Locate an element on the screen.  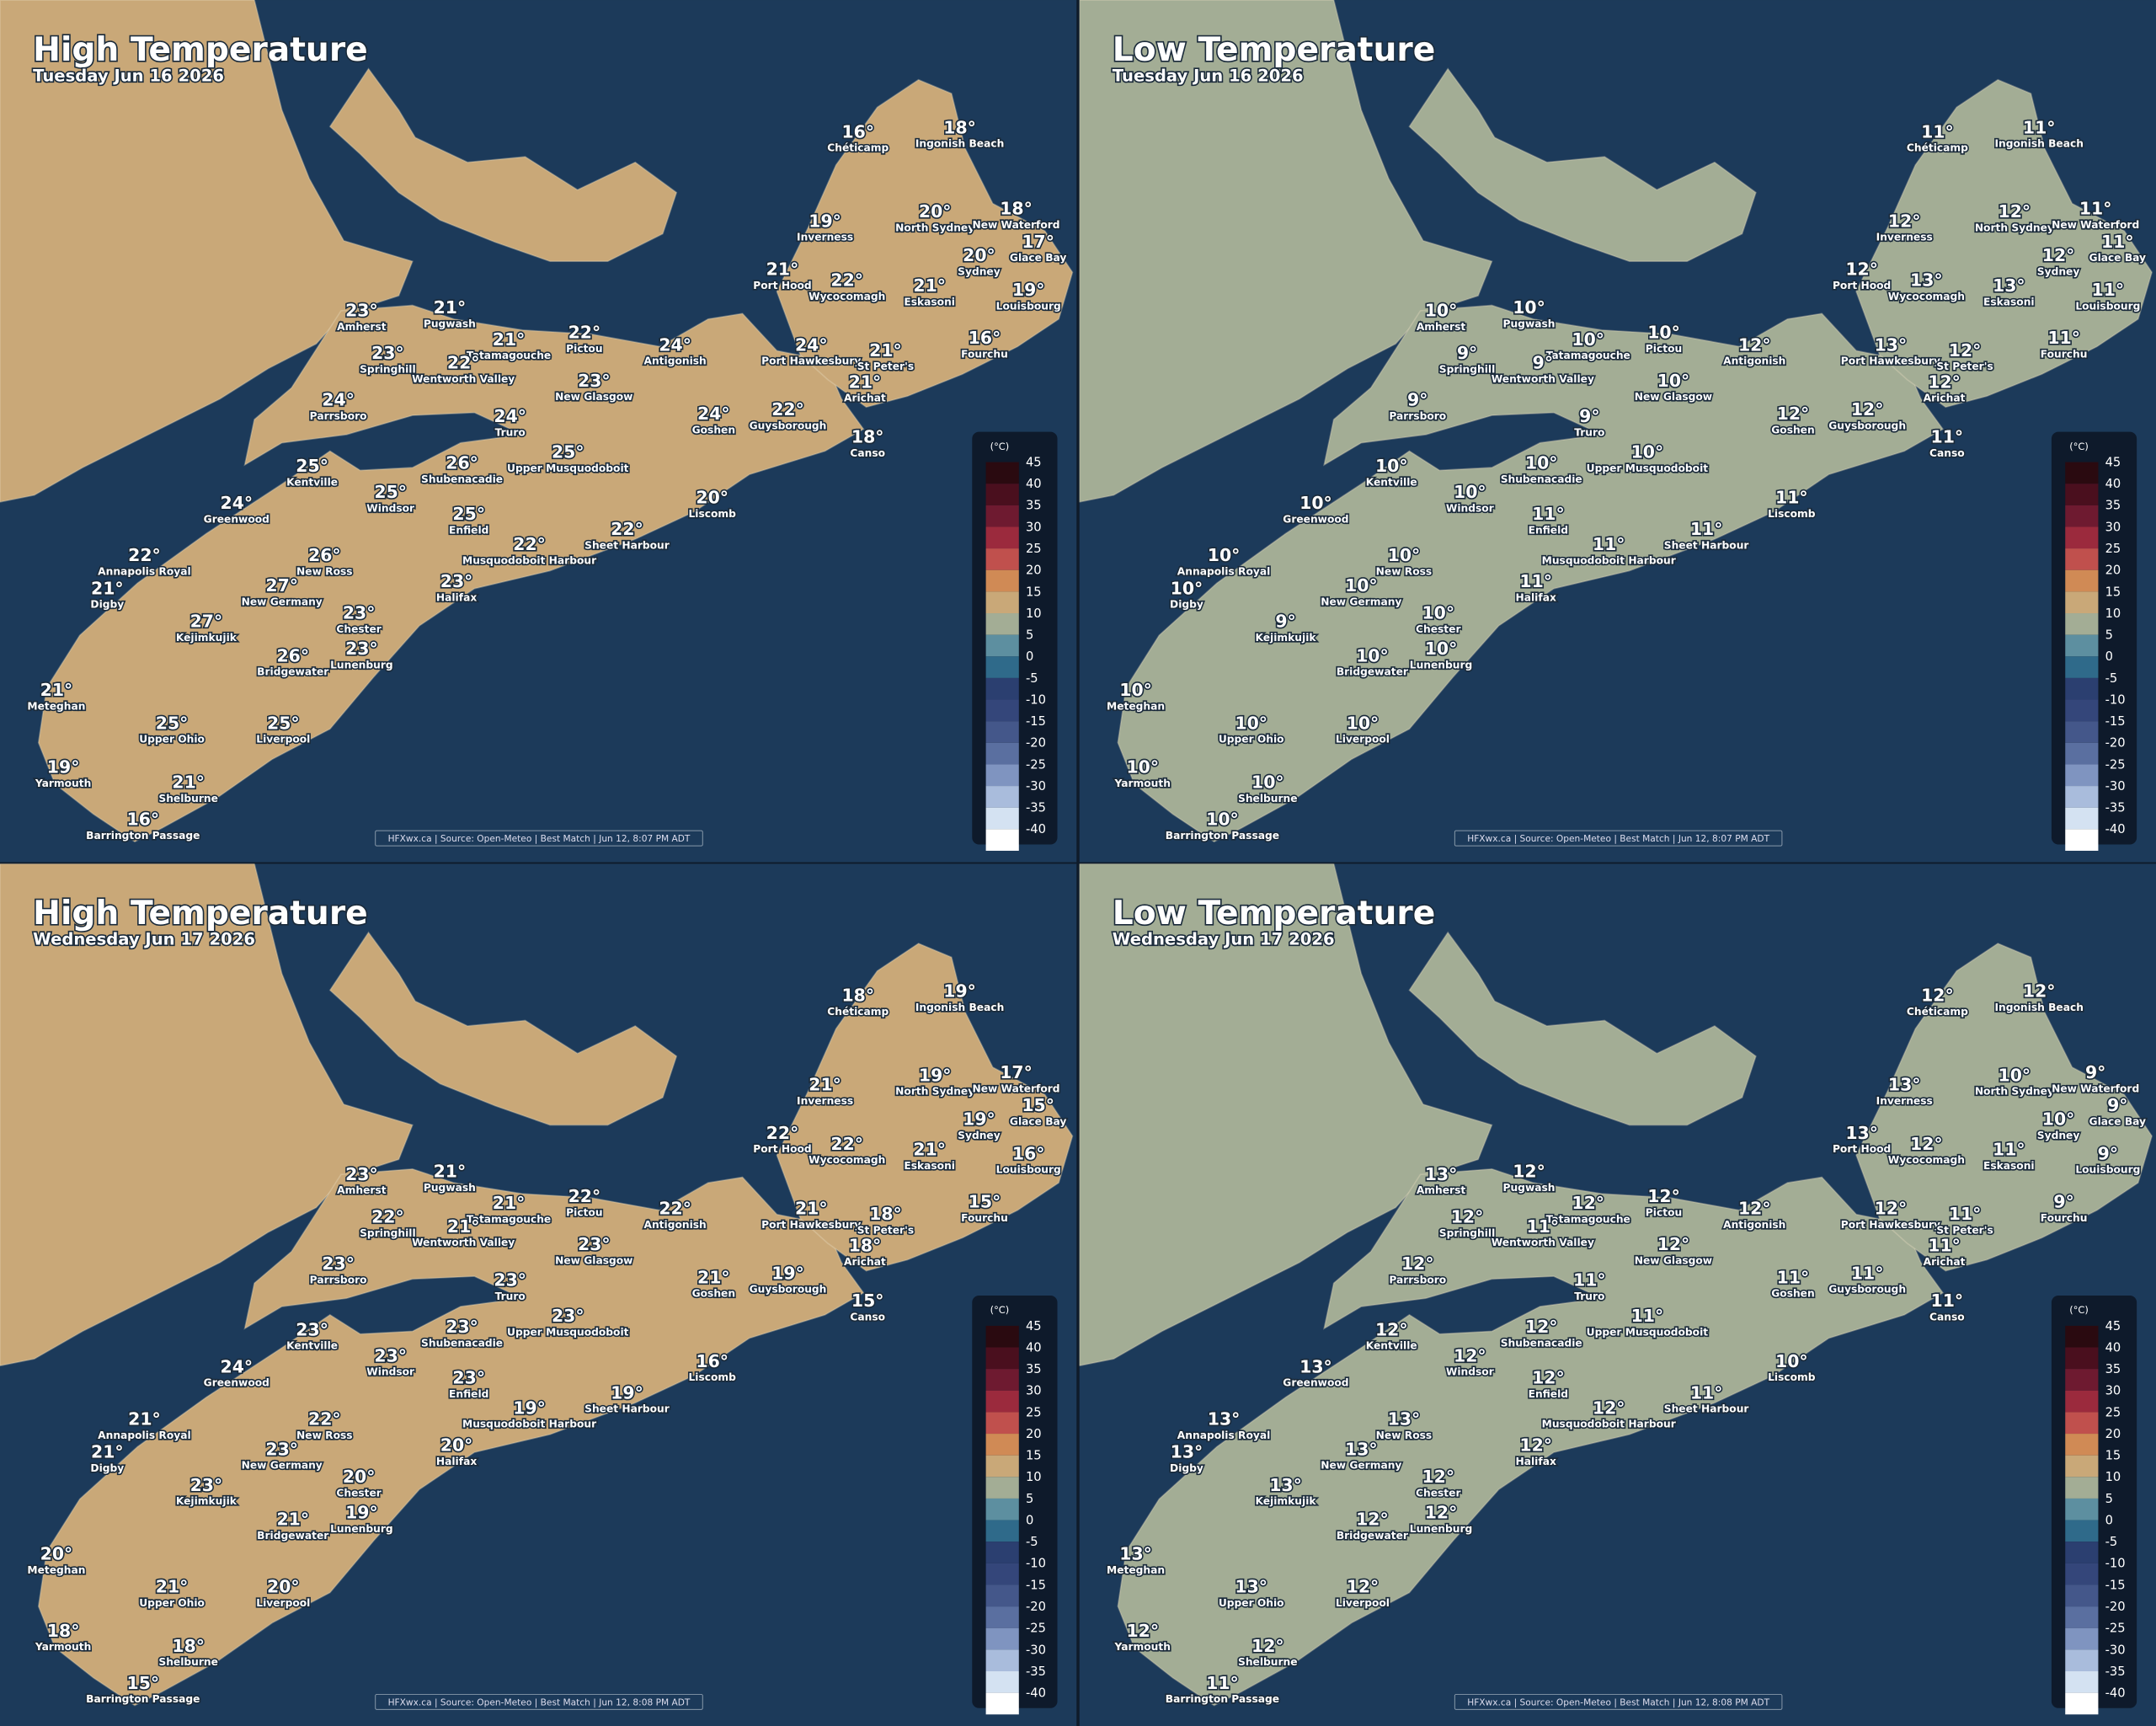
town-name: Eskasoni is located at coordinates (929, 1166).